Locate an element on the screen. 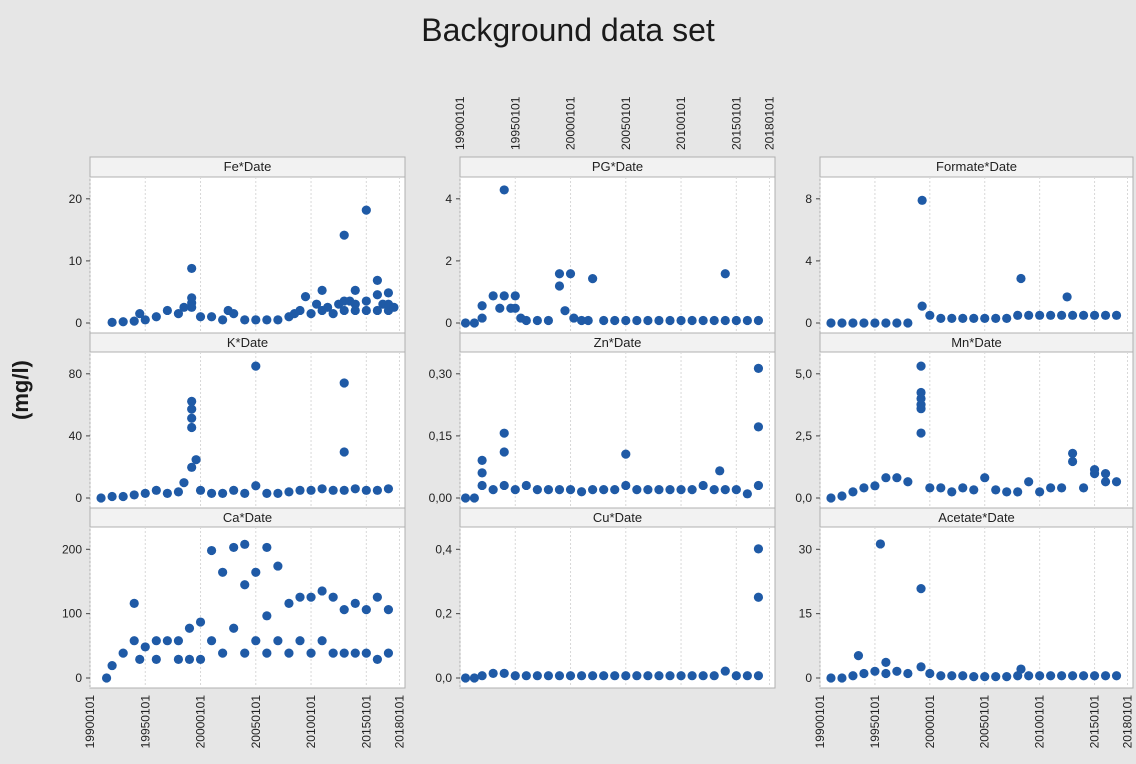 The image size is (1136, 764). x-tick-label-bottom-left: 20000101 is located at coordinates (201, 722).